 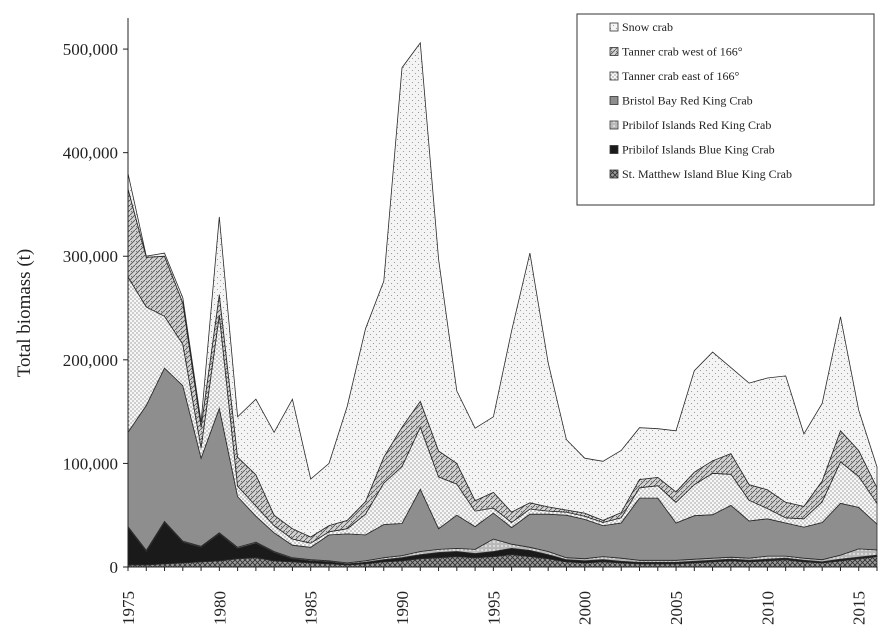 What do you see at coordinates (614, 149) in the screenshot?
I see `legend-swatch-pribilof-islands-blue-king-crab` at bounding box center [614, 149].